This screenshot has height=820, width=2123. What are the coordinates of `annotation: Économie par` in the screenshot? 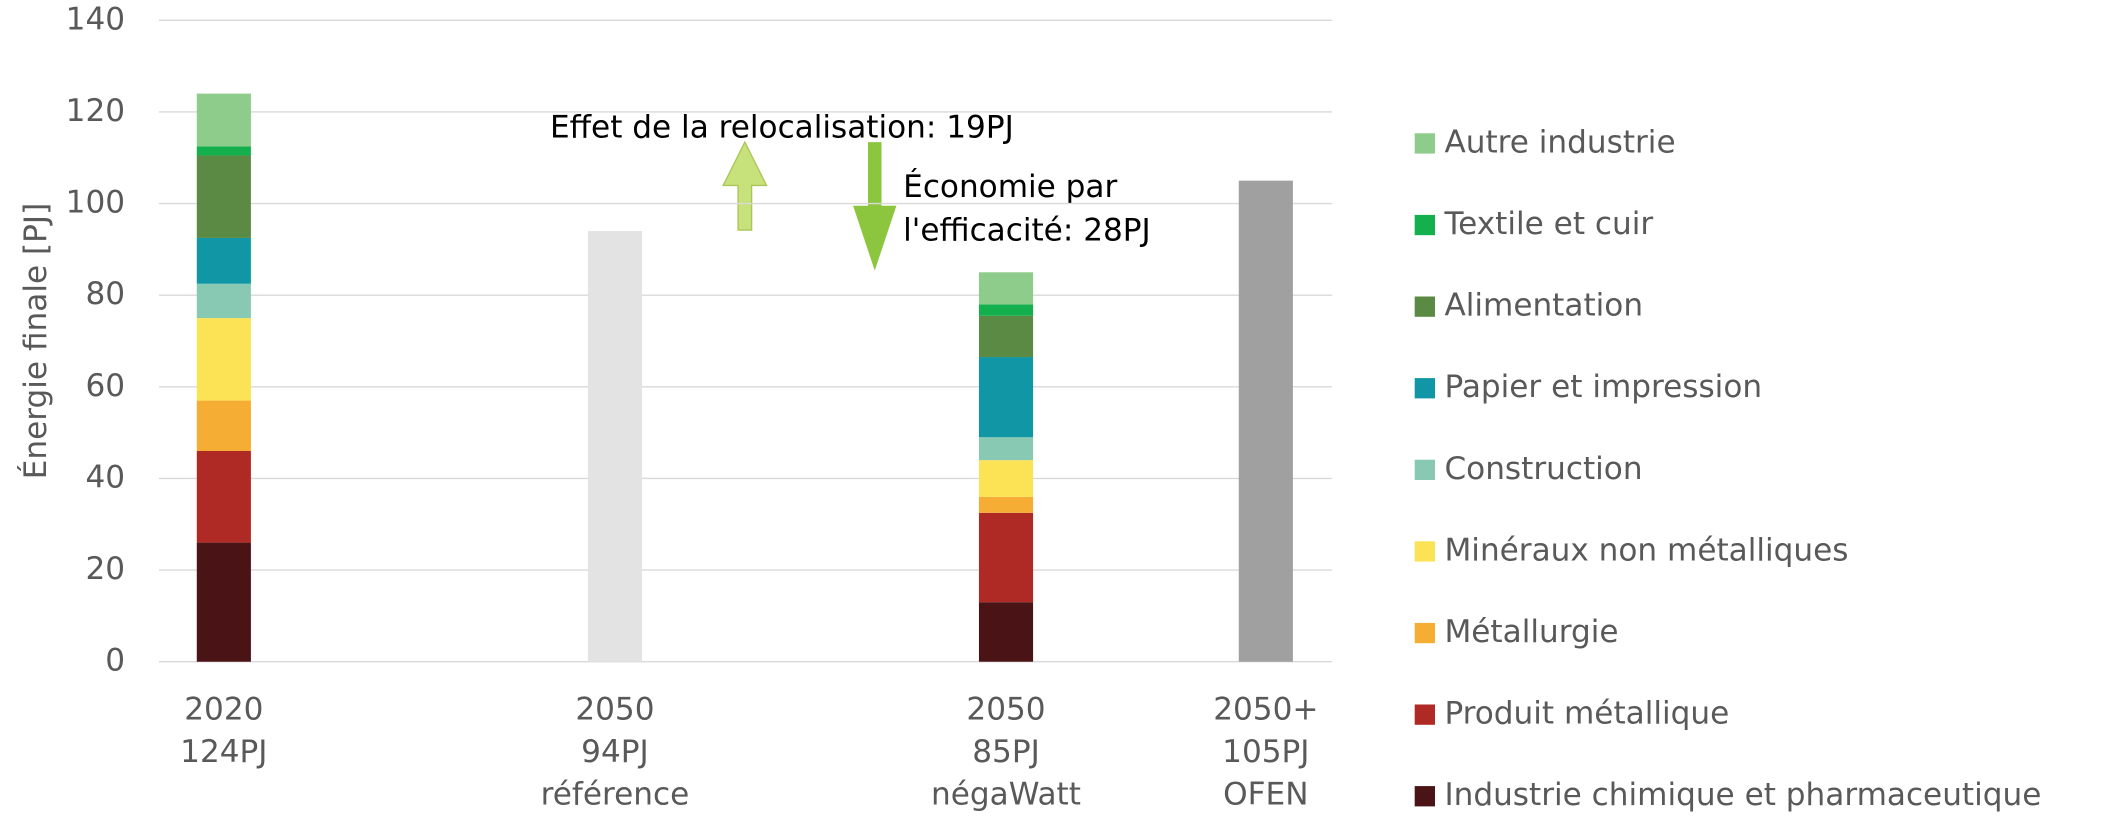 It's located at (1010, 186).